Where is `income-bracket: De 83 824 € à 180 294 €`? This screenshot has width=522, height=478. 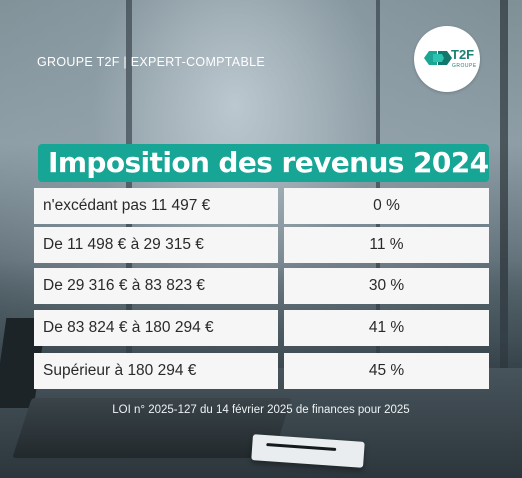 income-bracket: De 83 824 € à 180 294 € is located at coordinates (156, 328).